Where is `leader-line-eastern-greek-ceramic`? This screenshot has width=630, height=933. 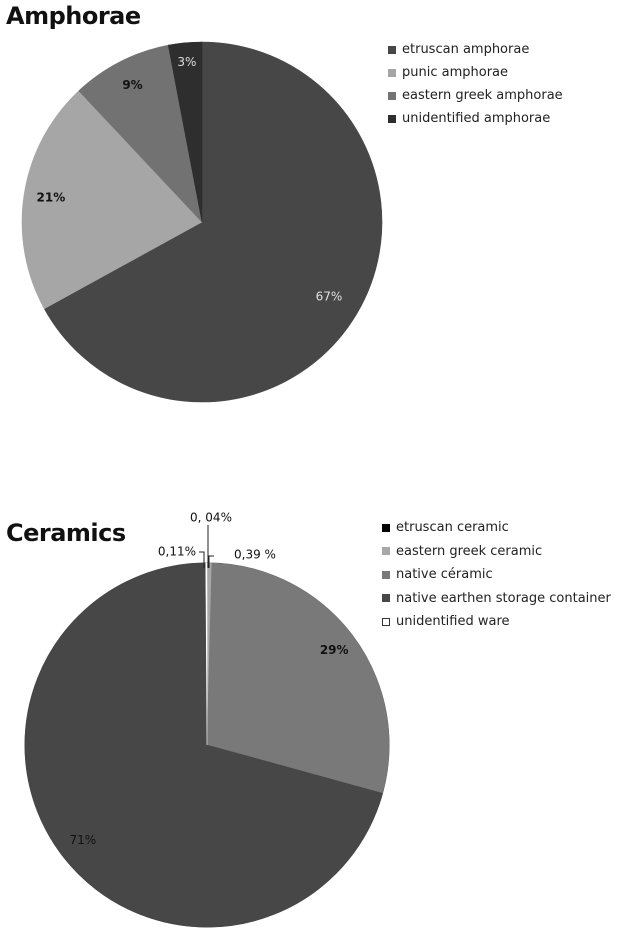 leader-line-eastern-greek-ceramic is located at coordinates (211, 561).